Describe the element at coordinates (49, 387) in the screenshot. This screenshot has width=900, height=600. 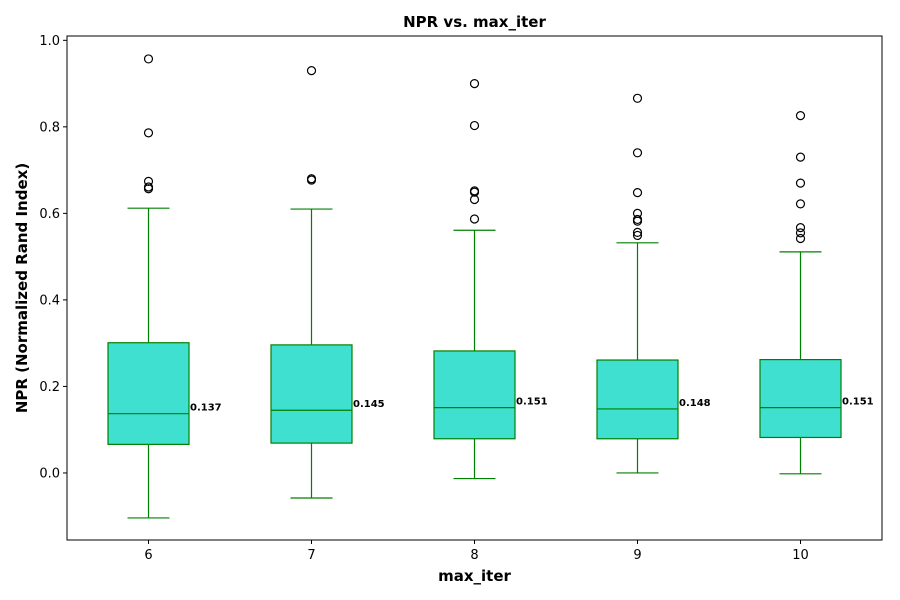
I see `y-tick-label: 0.2` at that location.